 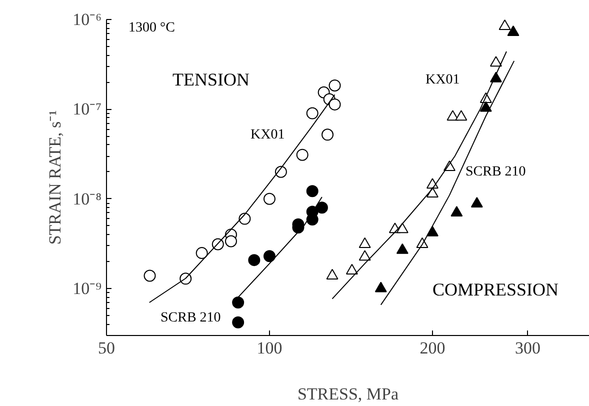 I want to click on annotation: COMPRESSION, so click(x=495, y=290).